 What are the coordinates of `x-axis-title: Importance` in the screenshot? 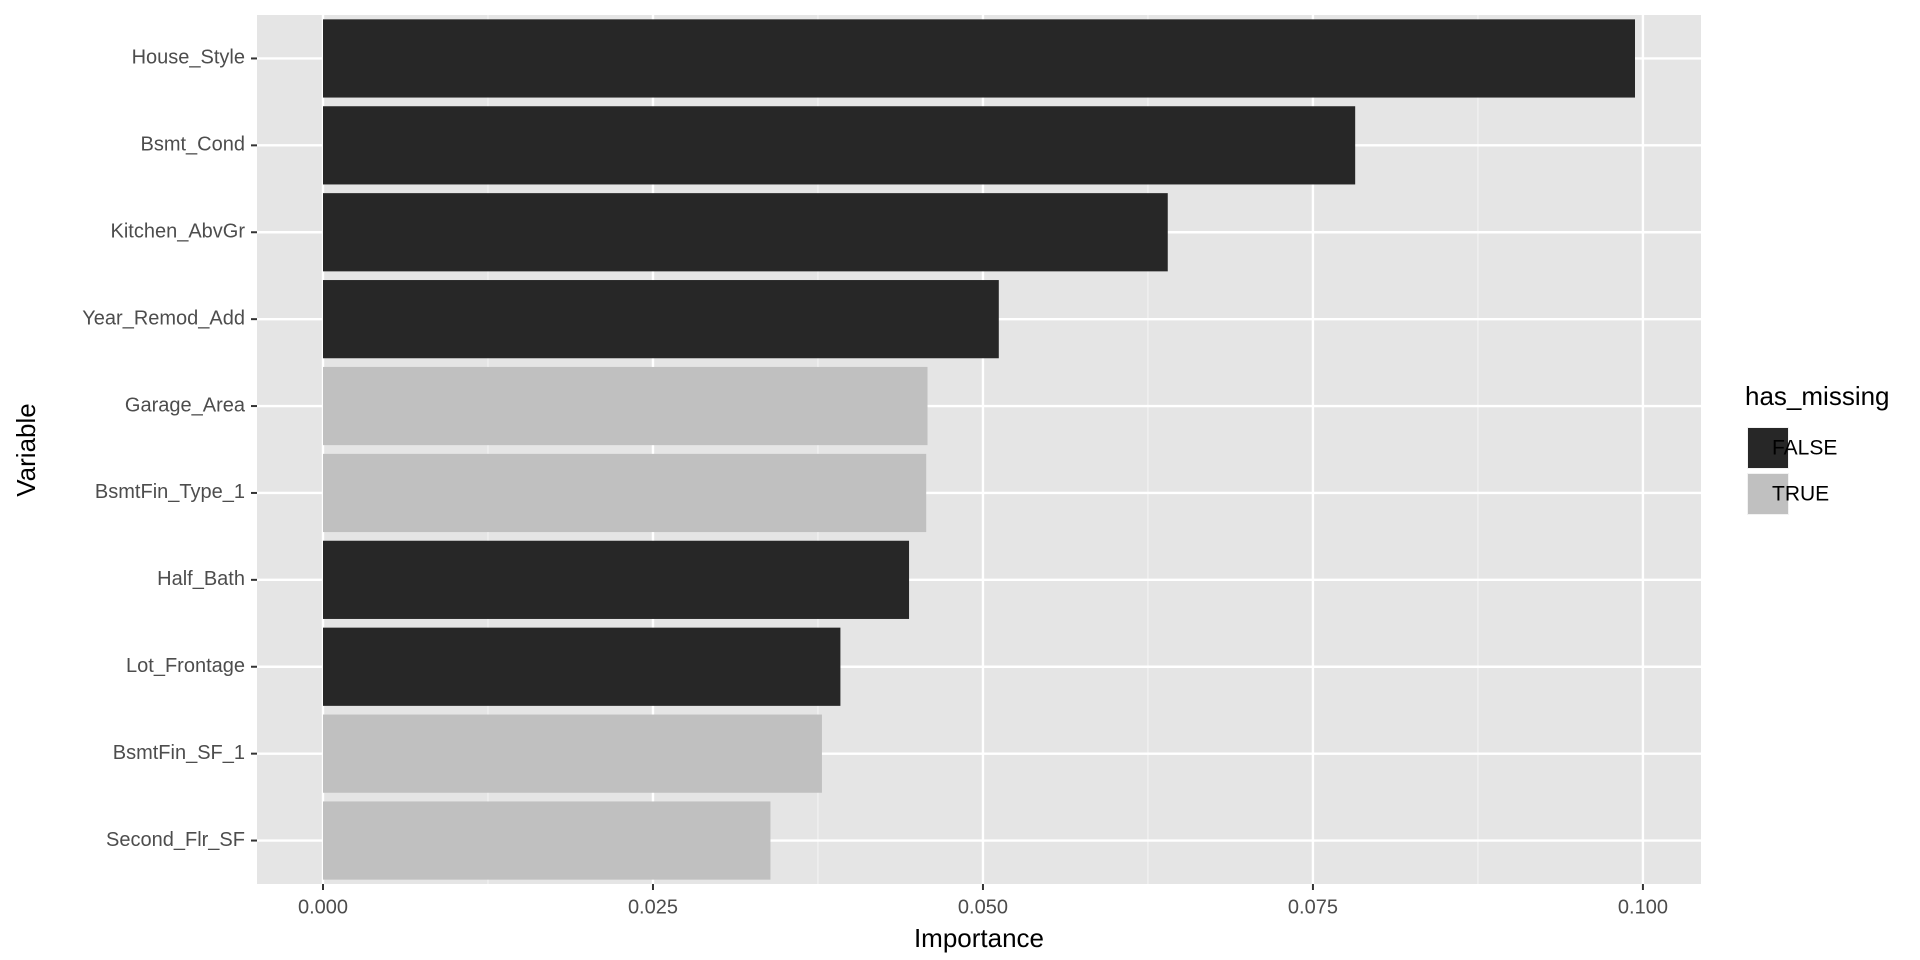 It's located at (979, 938).